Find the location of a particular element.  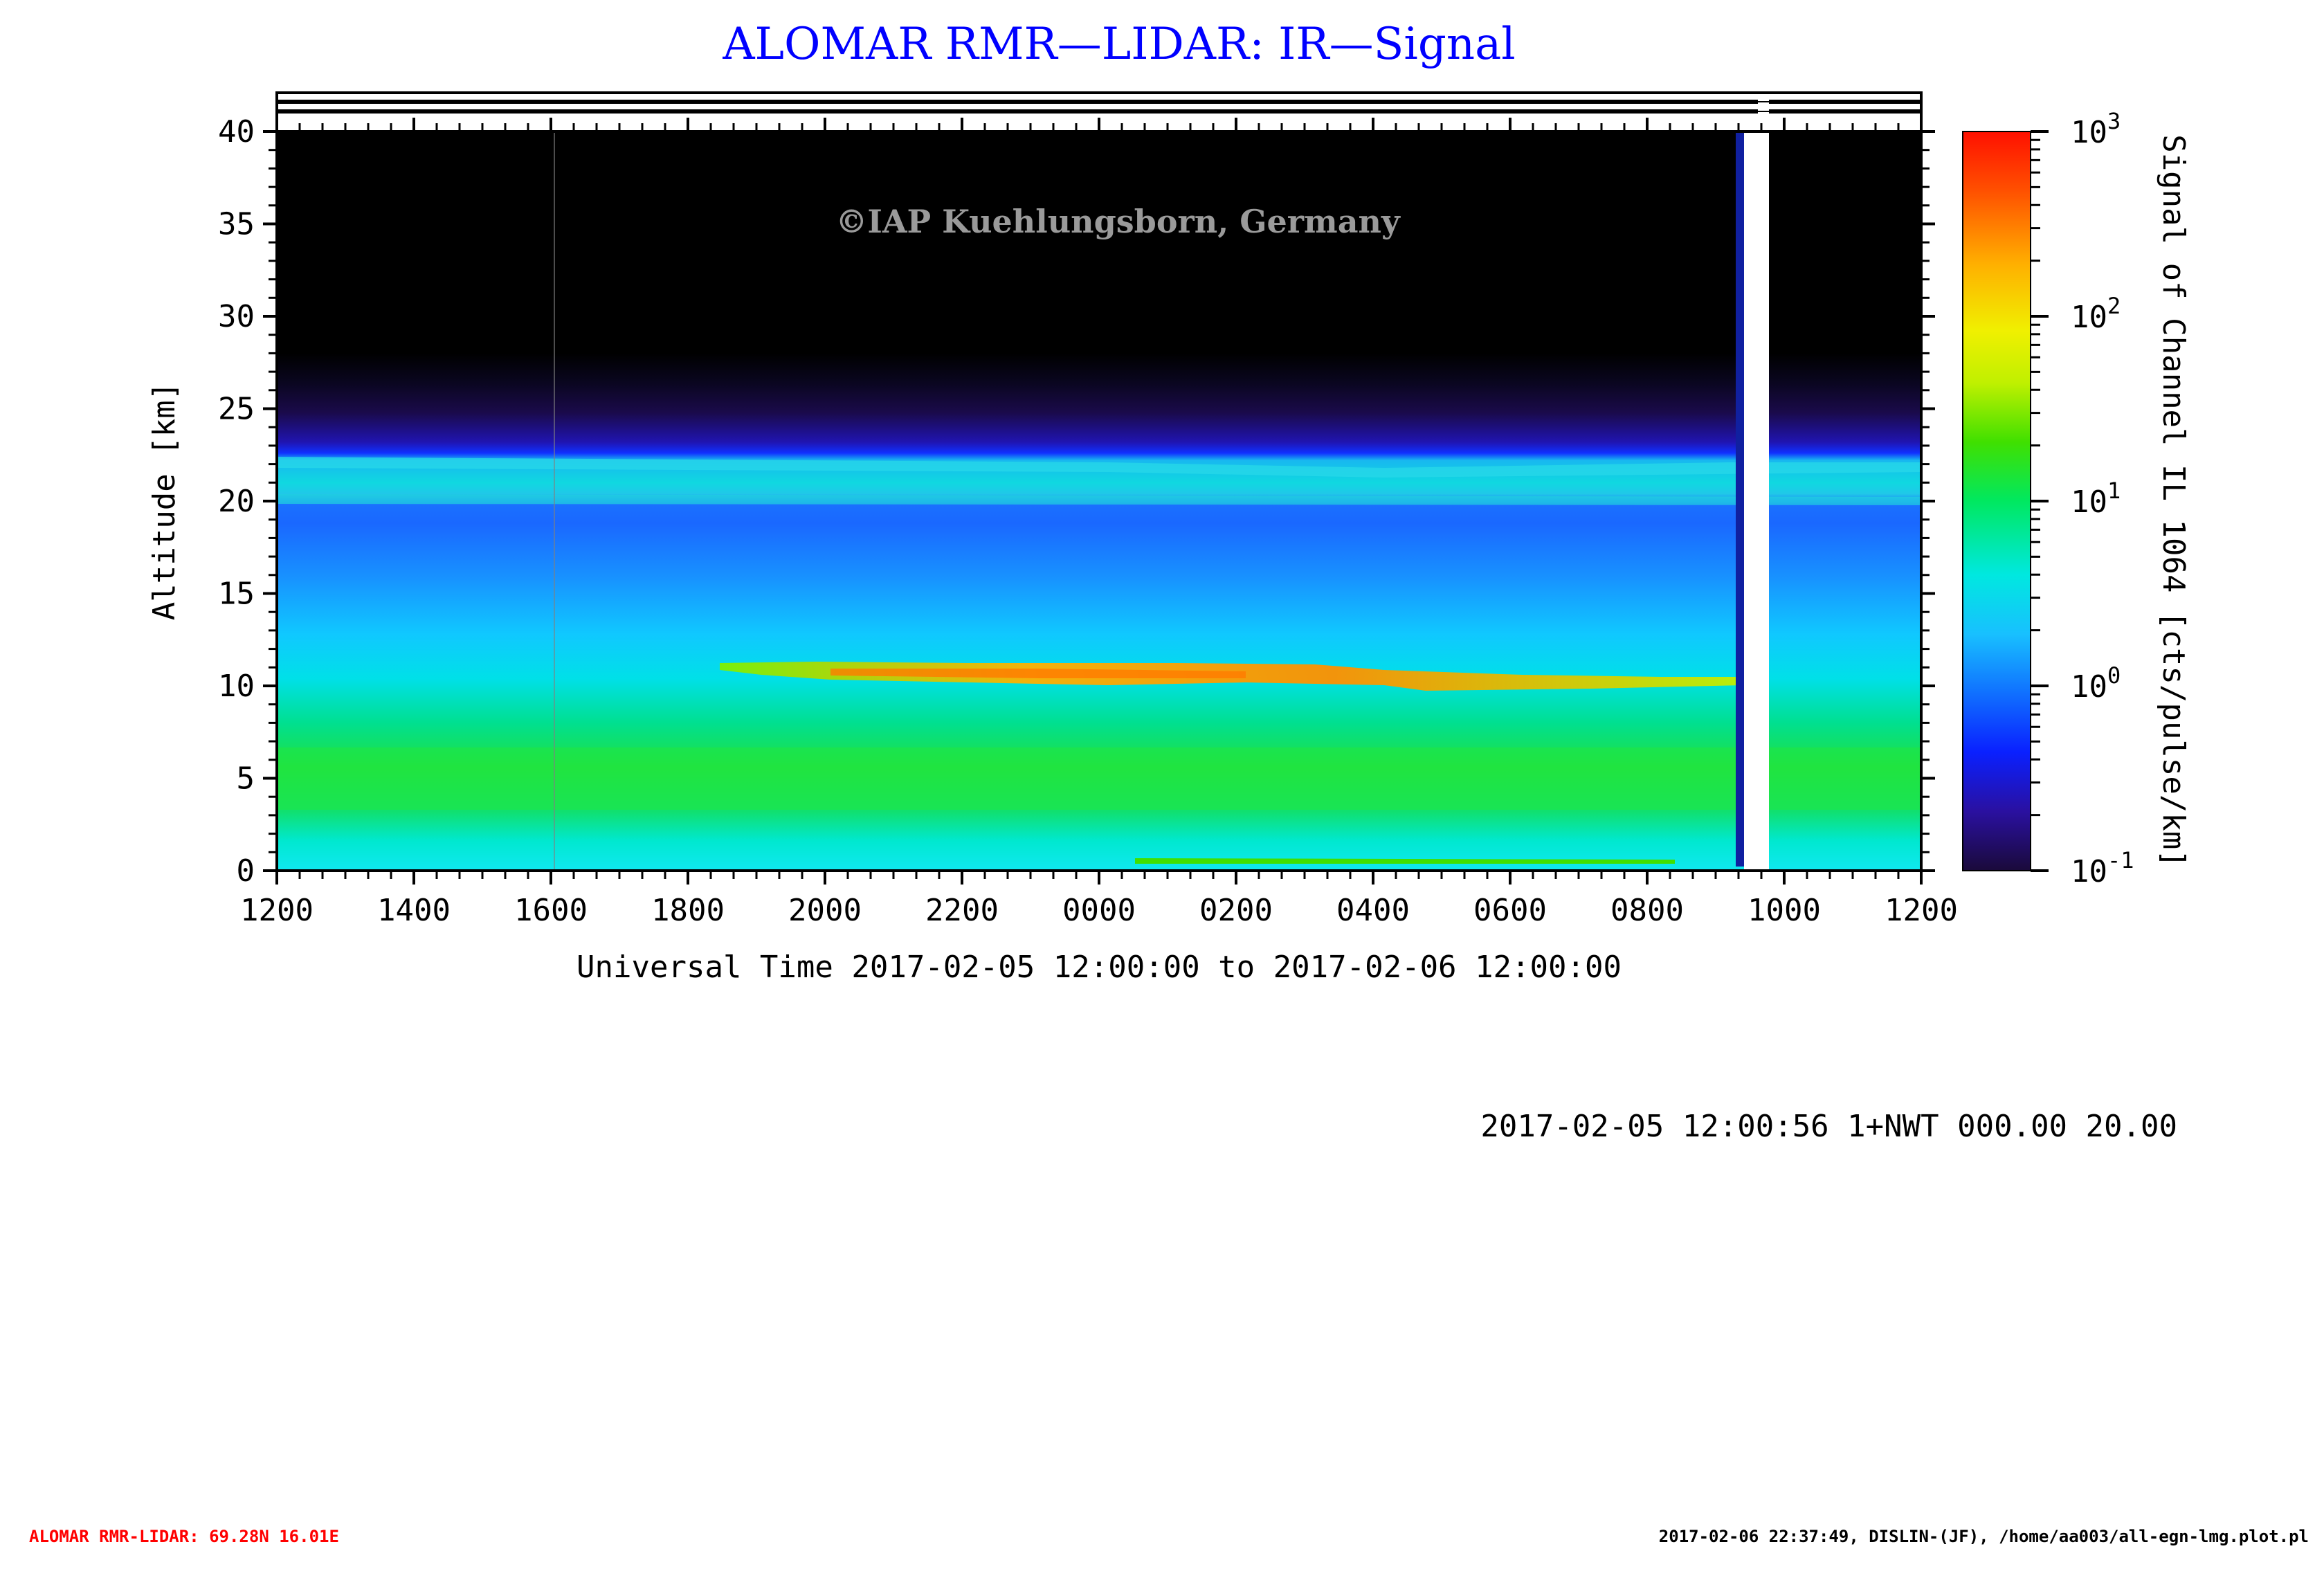

aerosol-layer-bottom is located at coordinates (1099, 499).